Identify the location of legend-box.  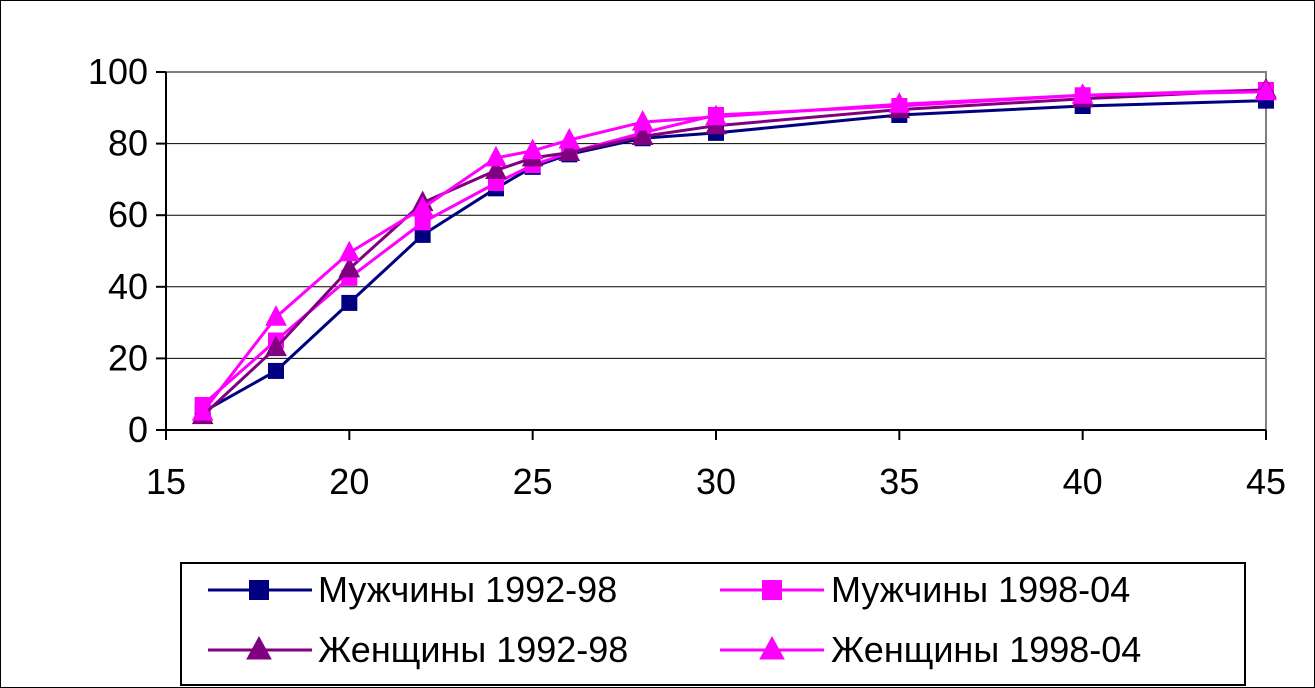
(713, 624).